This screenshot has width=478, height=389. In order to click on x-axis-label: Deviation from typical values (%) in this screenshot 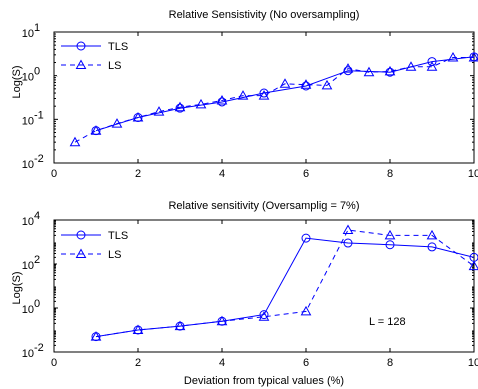, I will do `click(264, 381)`.